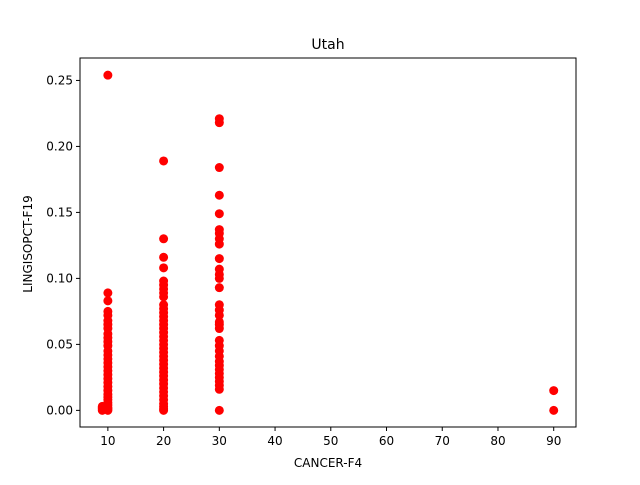  Describe the element at coordinates (107, 441) in the screenshot. I see `x-tick-label: 10` at that location.